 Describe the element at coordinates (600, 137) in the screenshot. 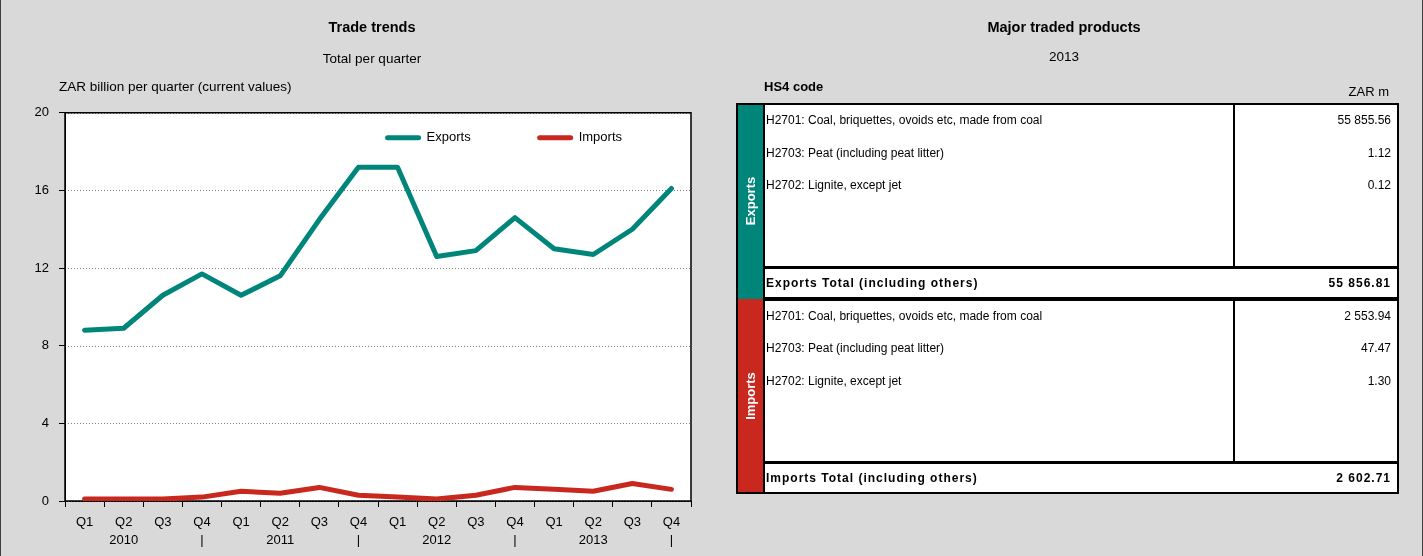

I see `legend-label: Imports` at that location.